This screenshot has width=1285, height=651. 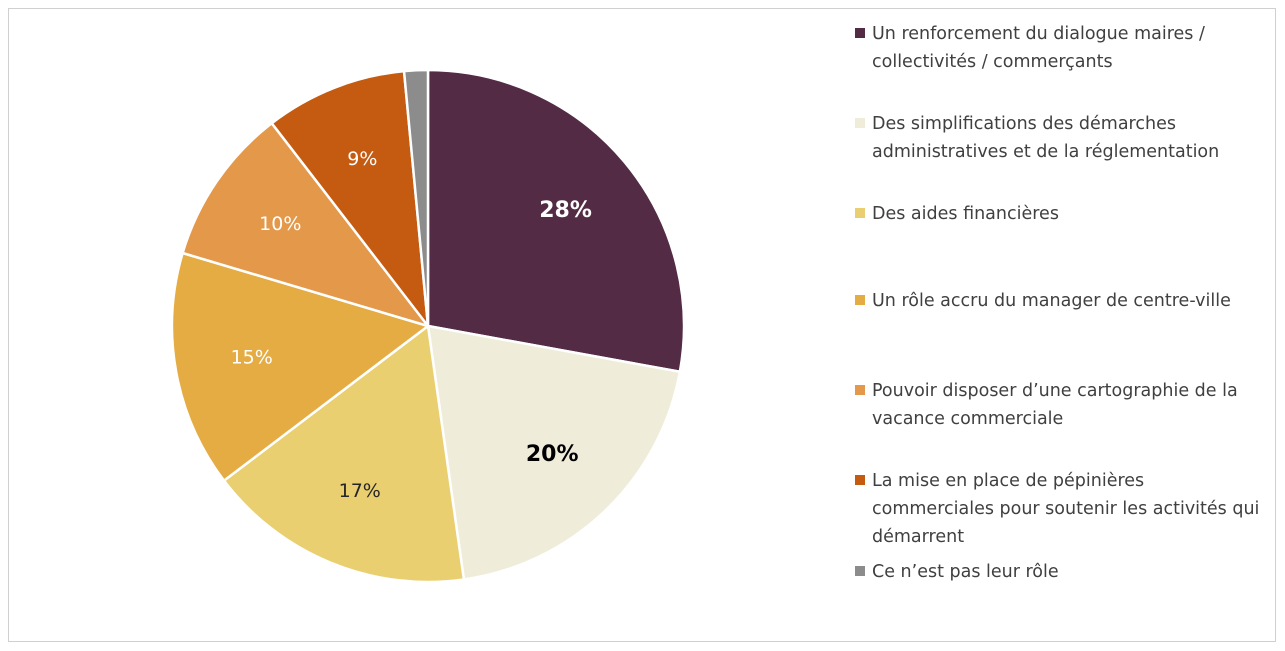 I want to click on data-label: 9%, so click(x=362, y=159).